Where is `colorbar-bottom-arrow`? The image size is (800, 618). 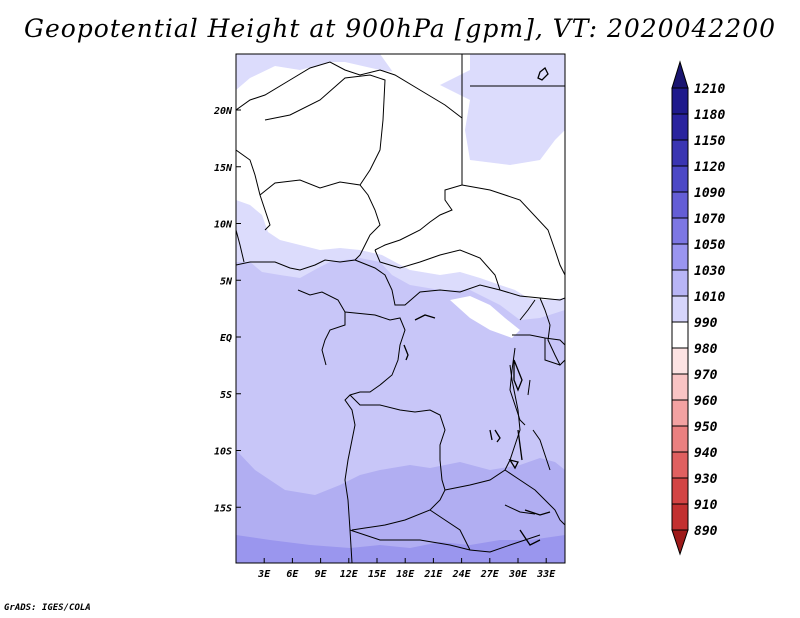
colorbar-bottom-arrow is located at coordinates (680, 542).